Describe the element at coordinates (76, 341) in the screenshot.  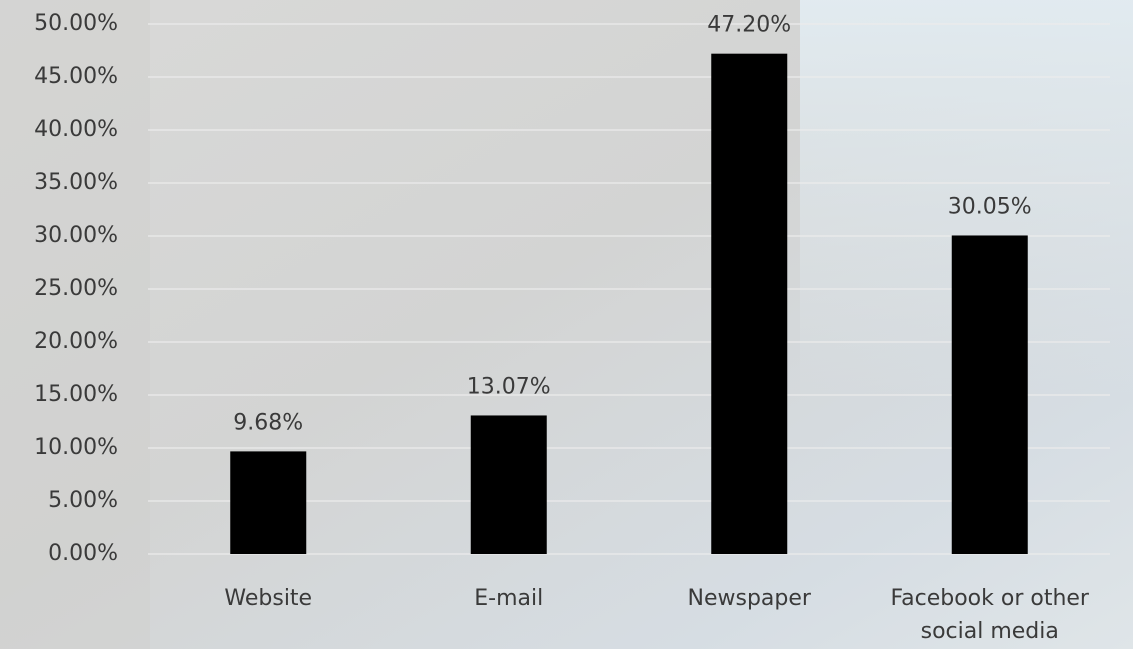
I see `y-tick-label: 20.00%` at that location.